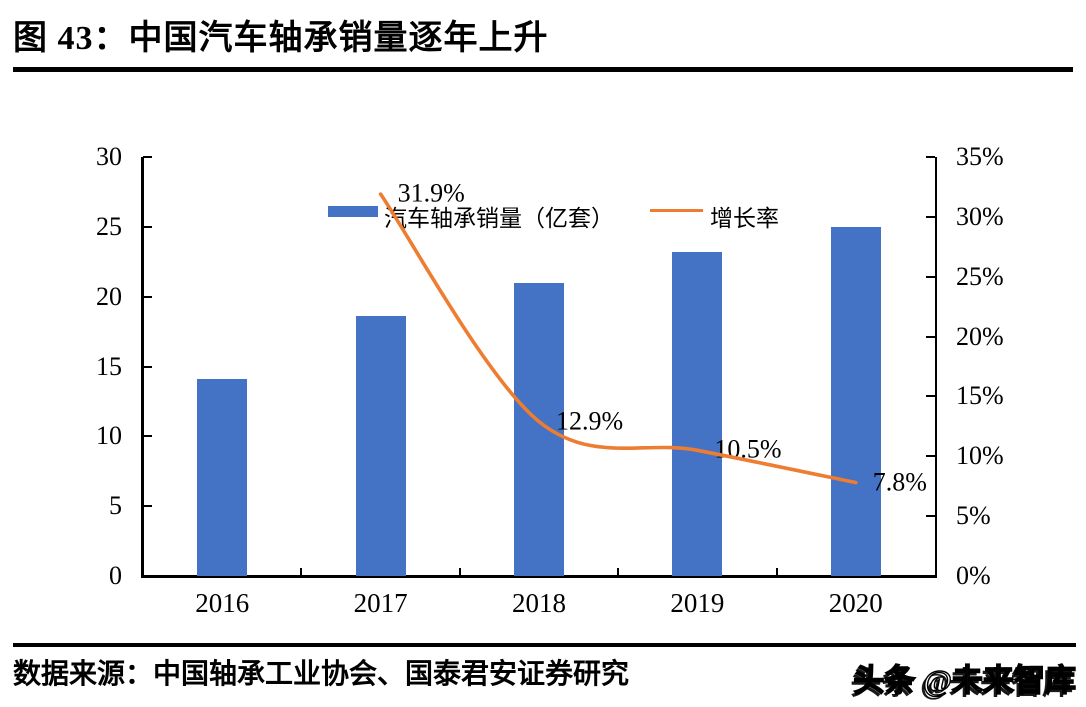  I want to click on legend-line-label: 增长率, so click(744, 218).